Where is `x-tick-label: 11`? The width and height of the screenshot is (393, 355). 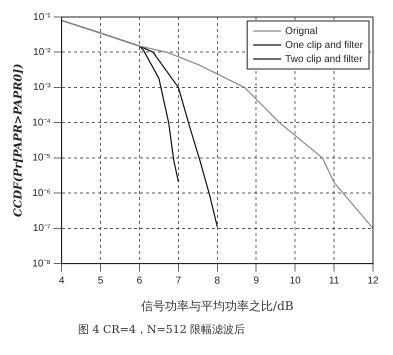
x-tick-label: 11 is located at coordinates (334, 280).